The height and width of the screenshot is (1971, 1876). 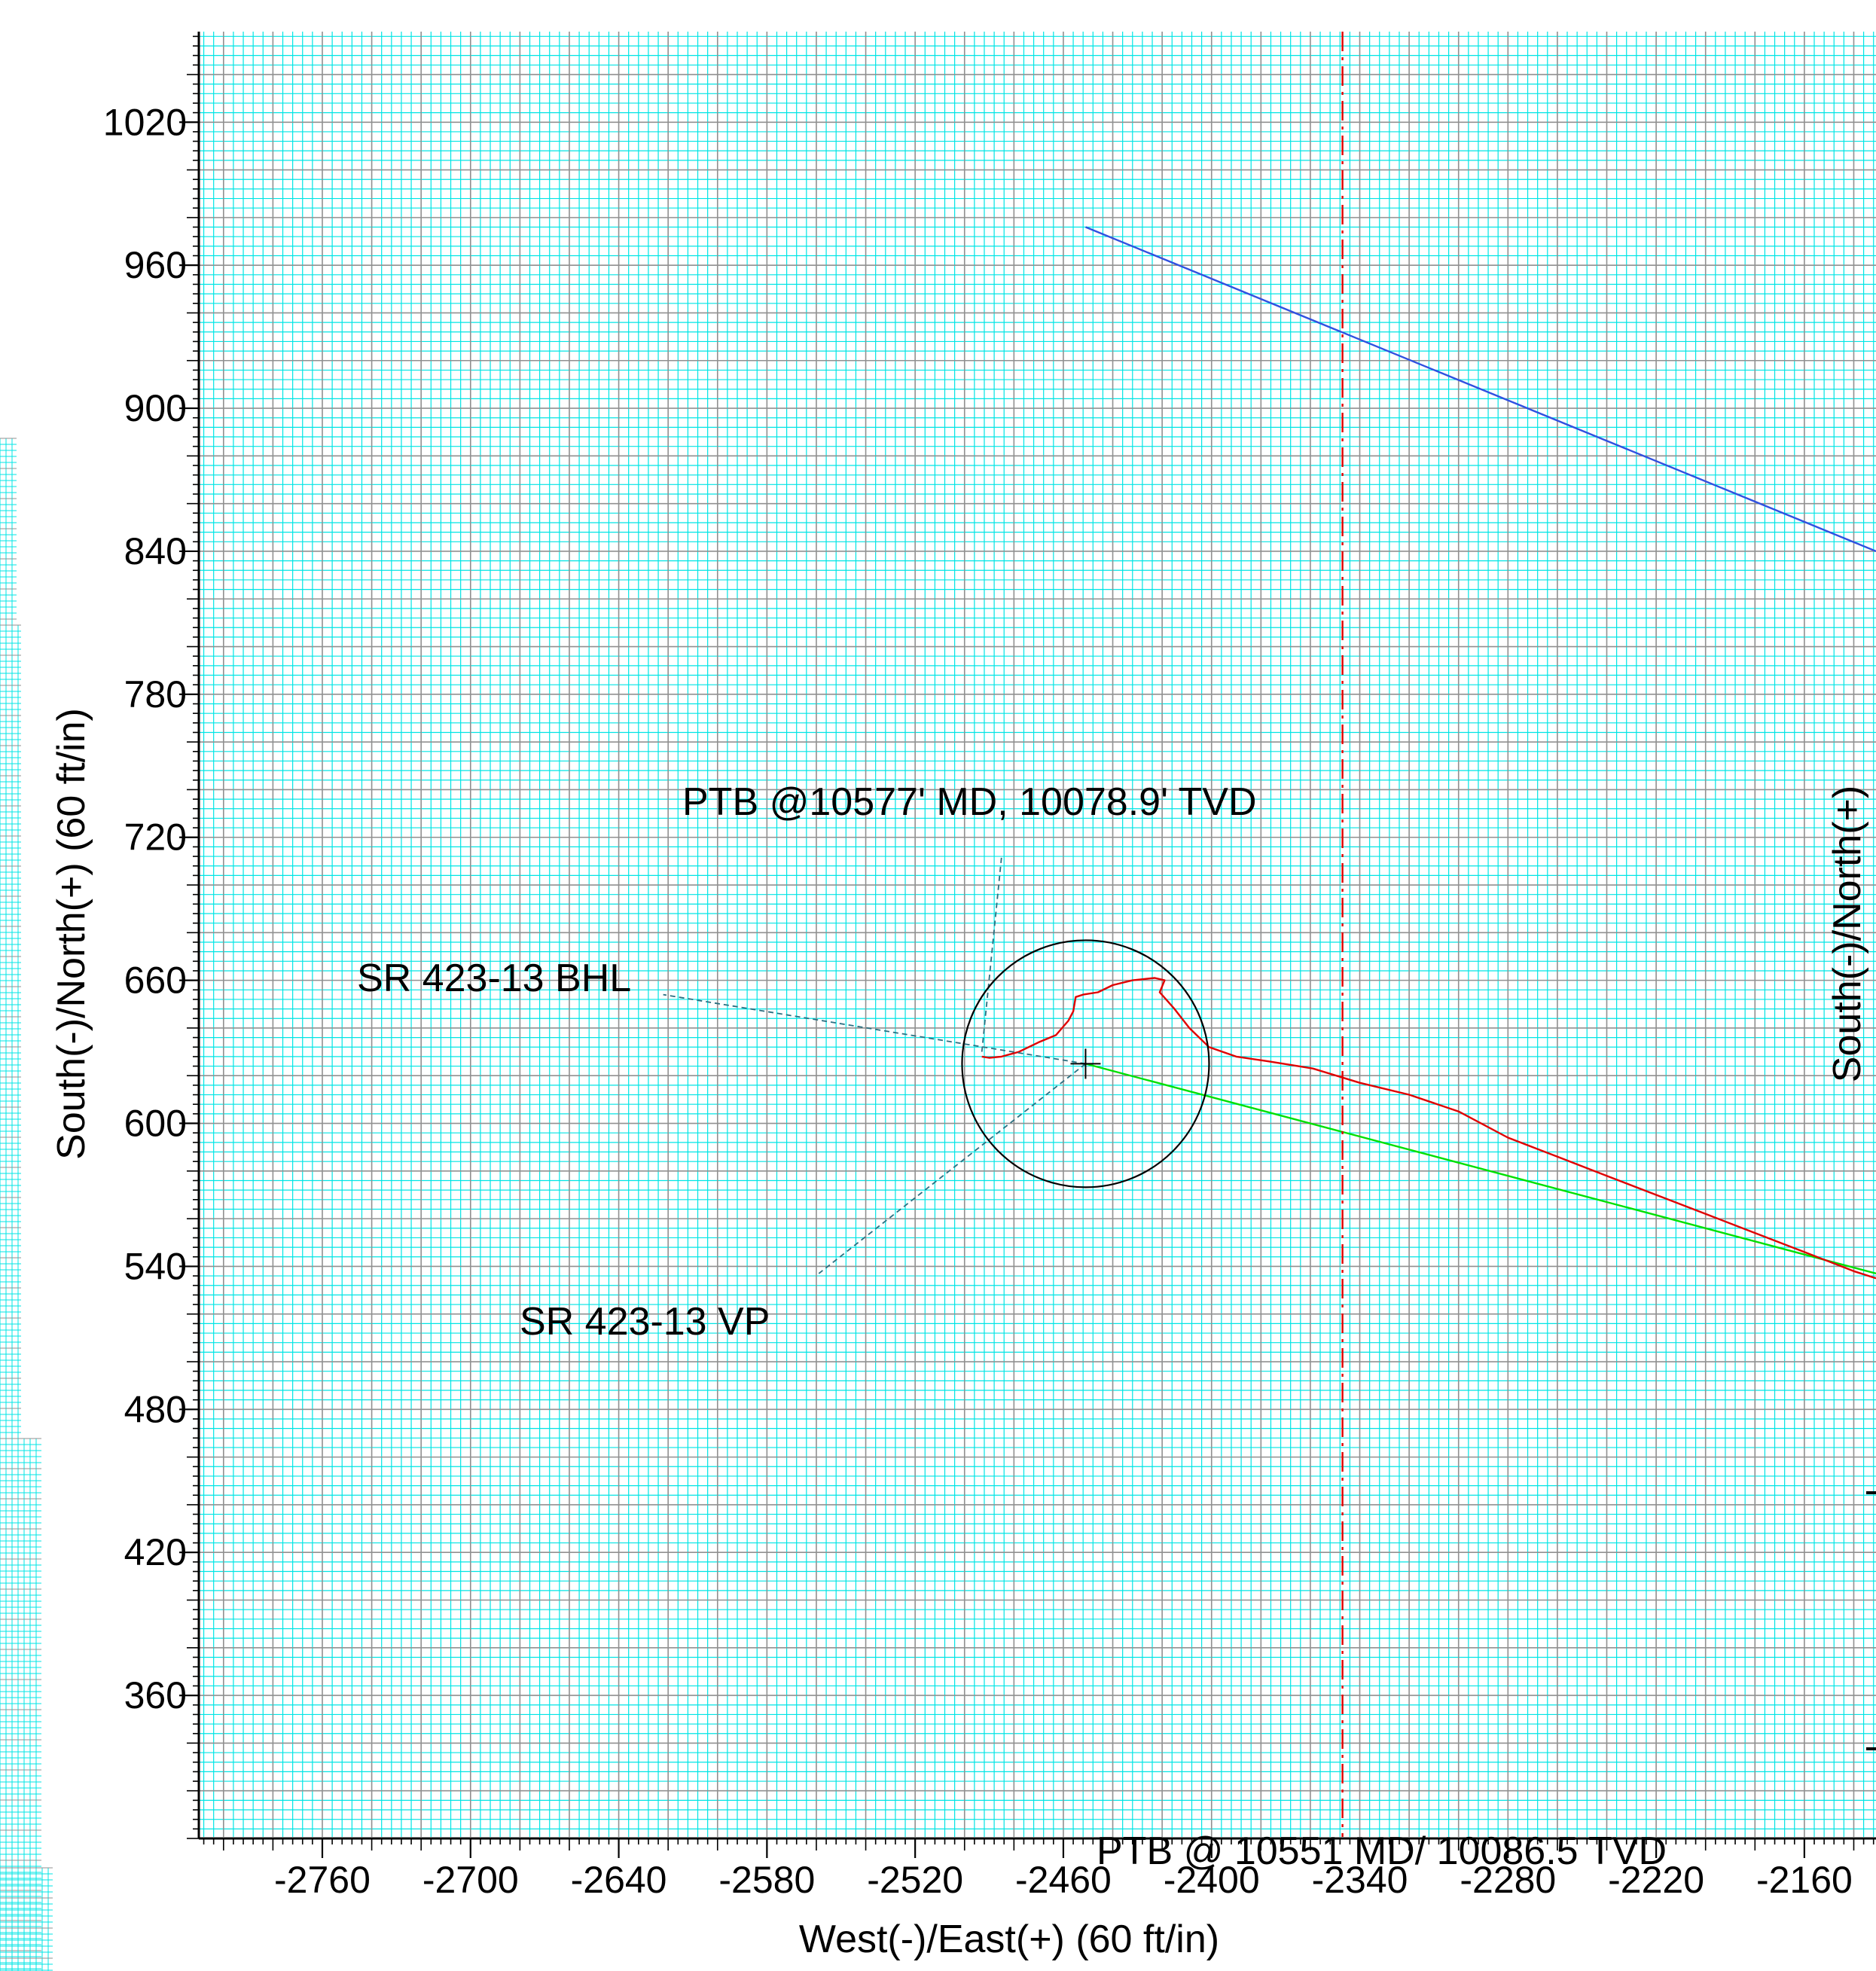 What do you see at coordinates (155, 838) in the screenshot?
I see `y-tick-label: 720` at bounding box center [155, 838].